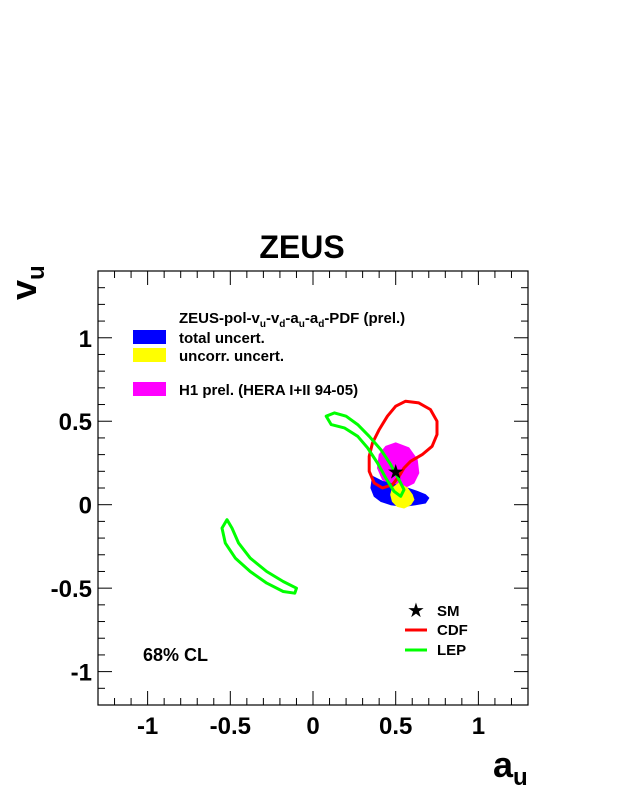 The height and width of the screenshot is (804, 621). What do you see at coordinates (222, 338) in the screenshot?
I see `legend-label-total-uncert: total uncert.` at bounding box center [222, 338].